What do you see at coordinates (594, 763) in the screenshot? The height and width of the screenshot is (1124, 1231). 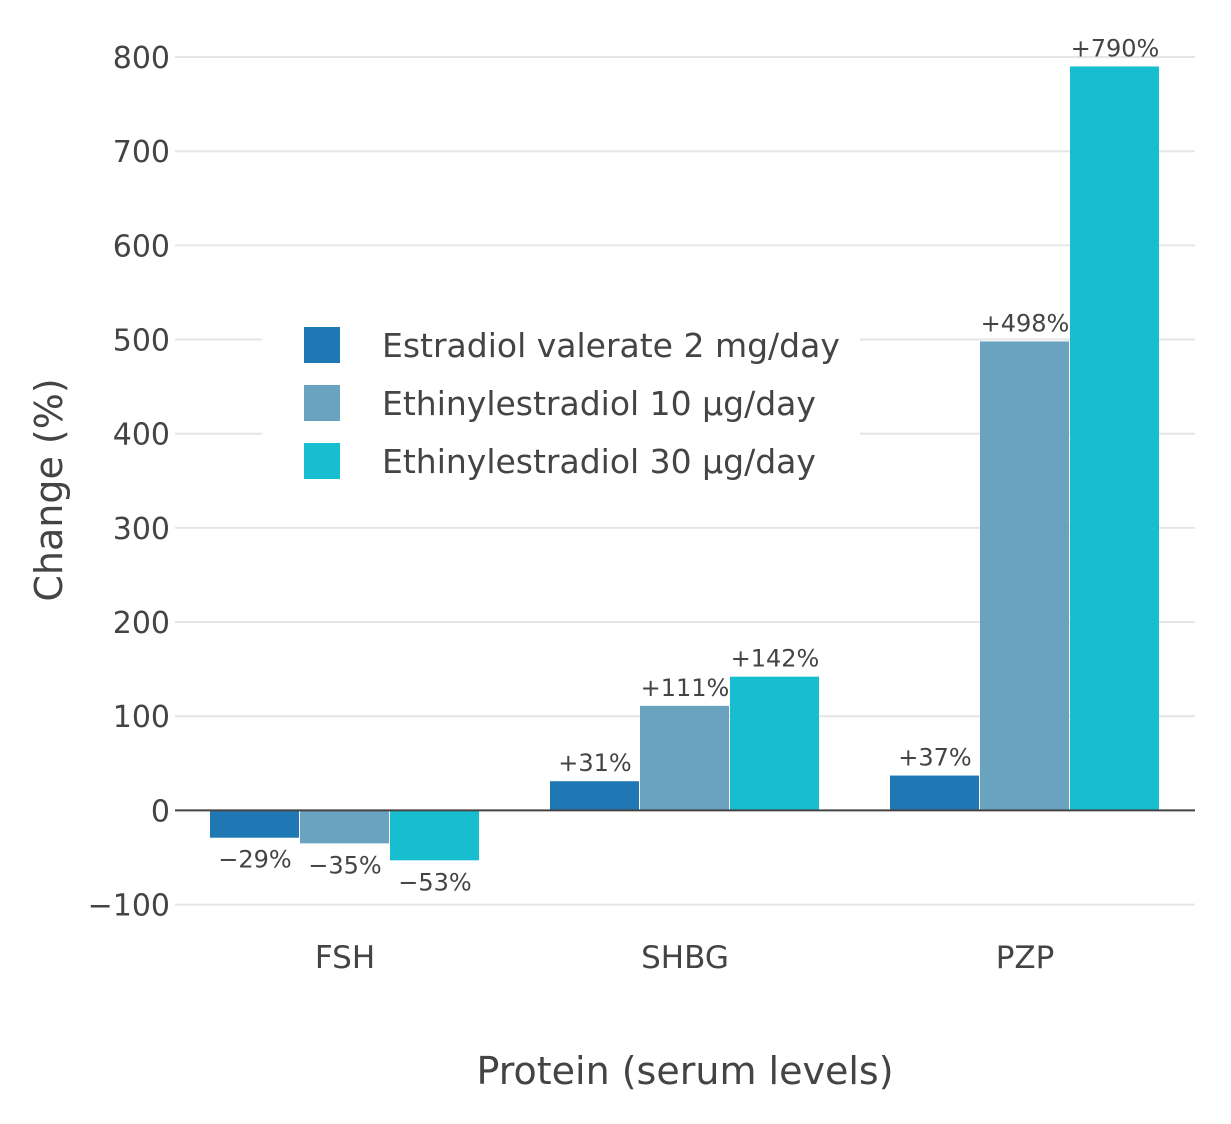 I see `data-label: +31%` at bounding box center [594, 763].